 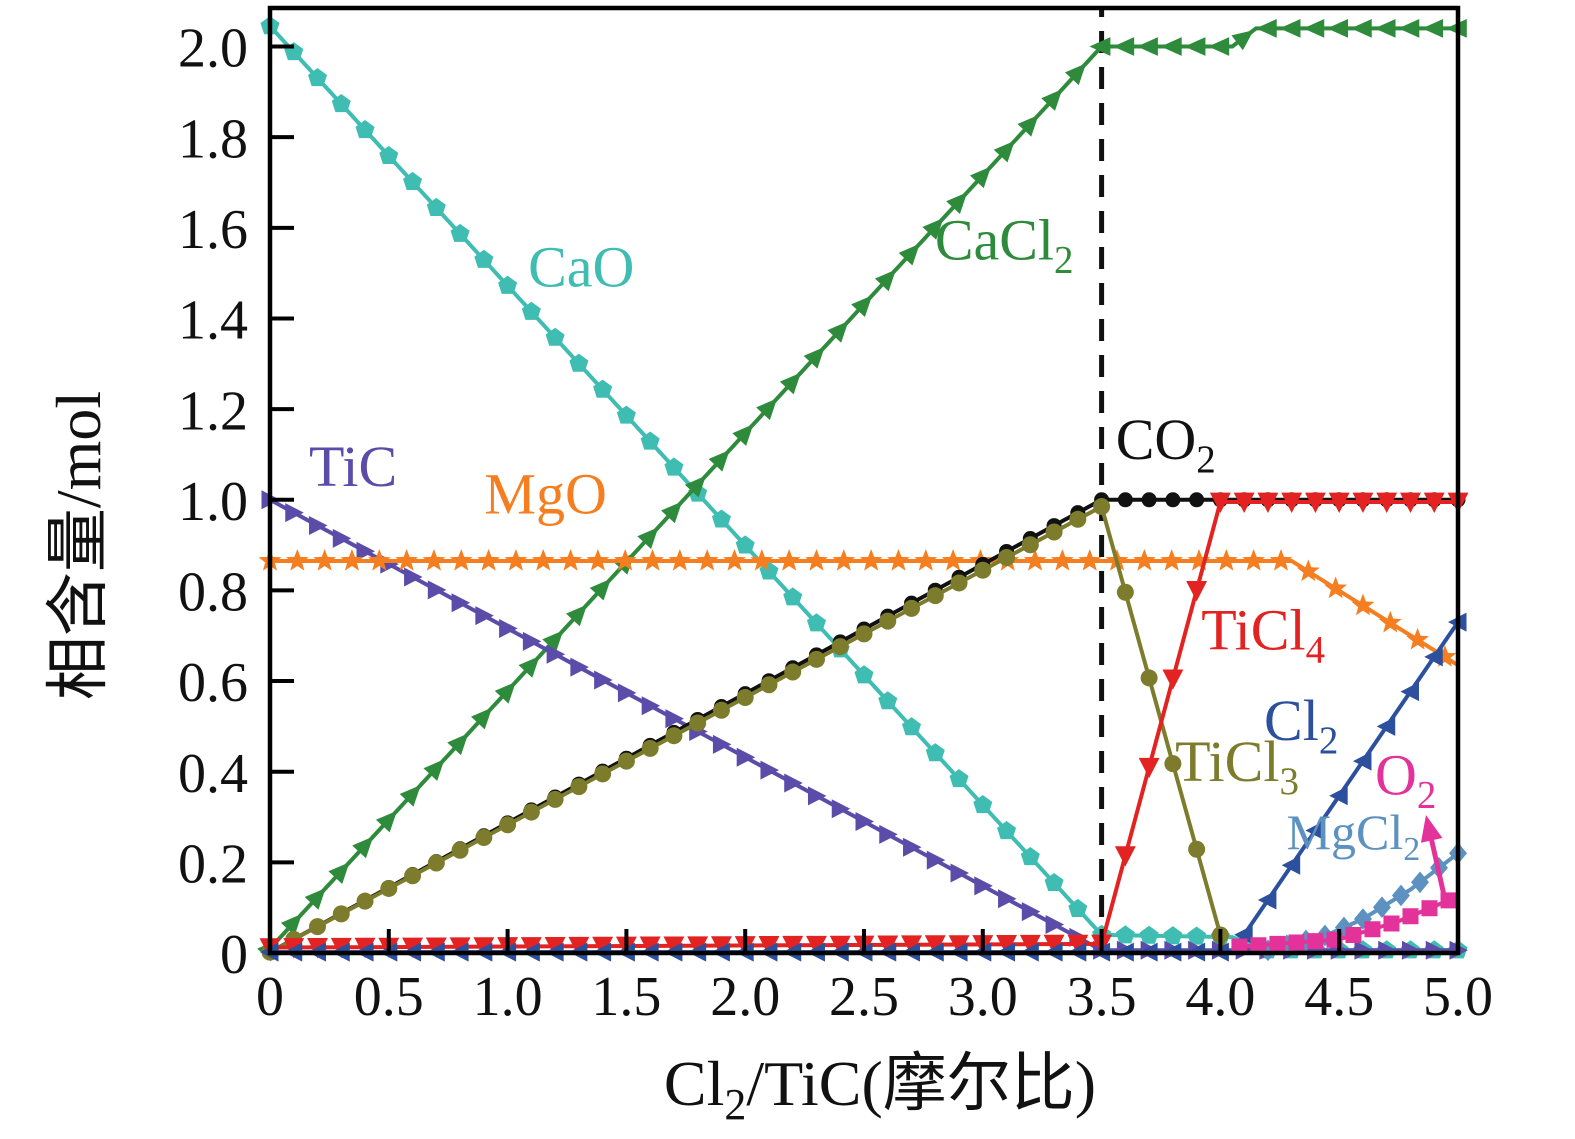 I want to click on svg-text: 4.5, so click(x=1339, y=997).